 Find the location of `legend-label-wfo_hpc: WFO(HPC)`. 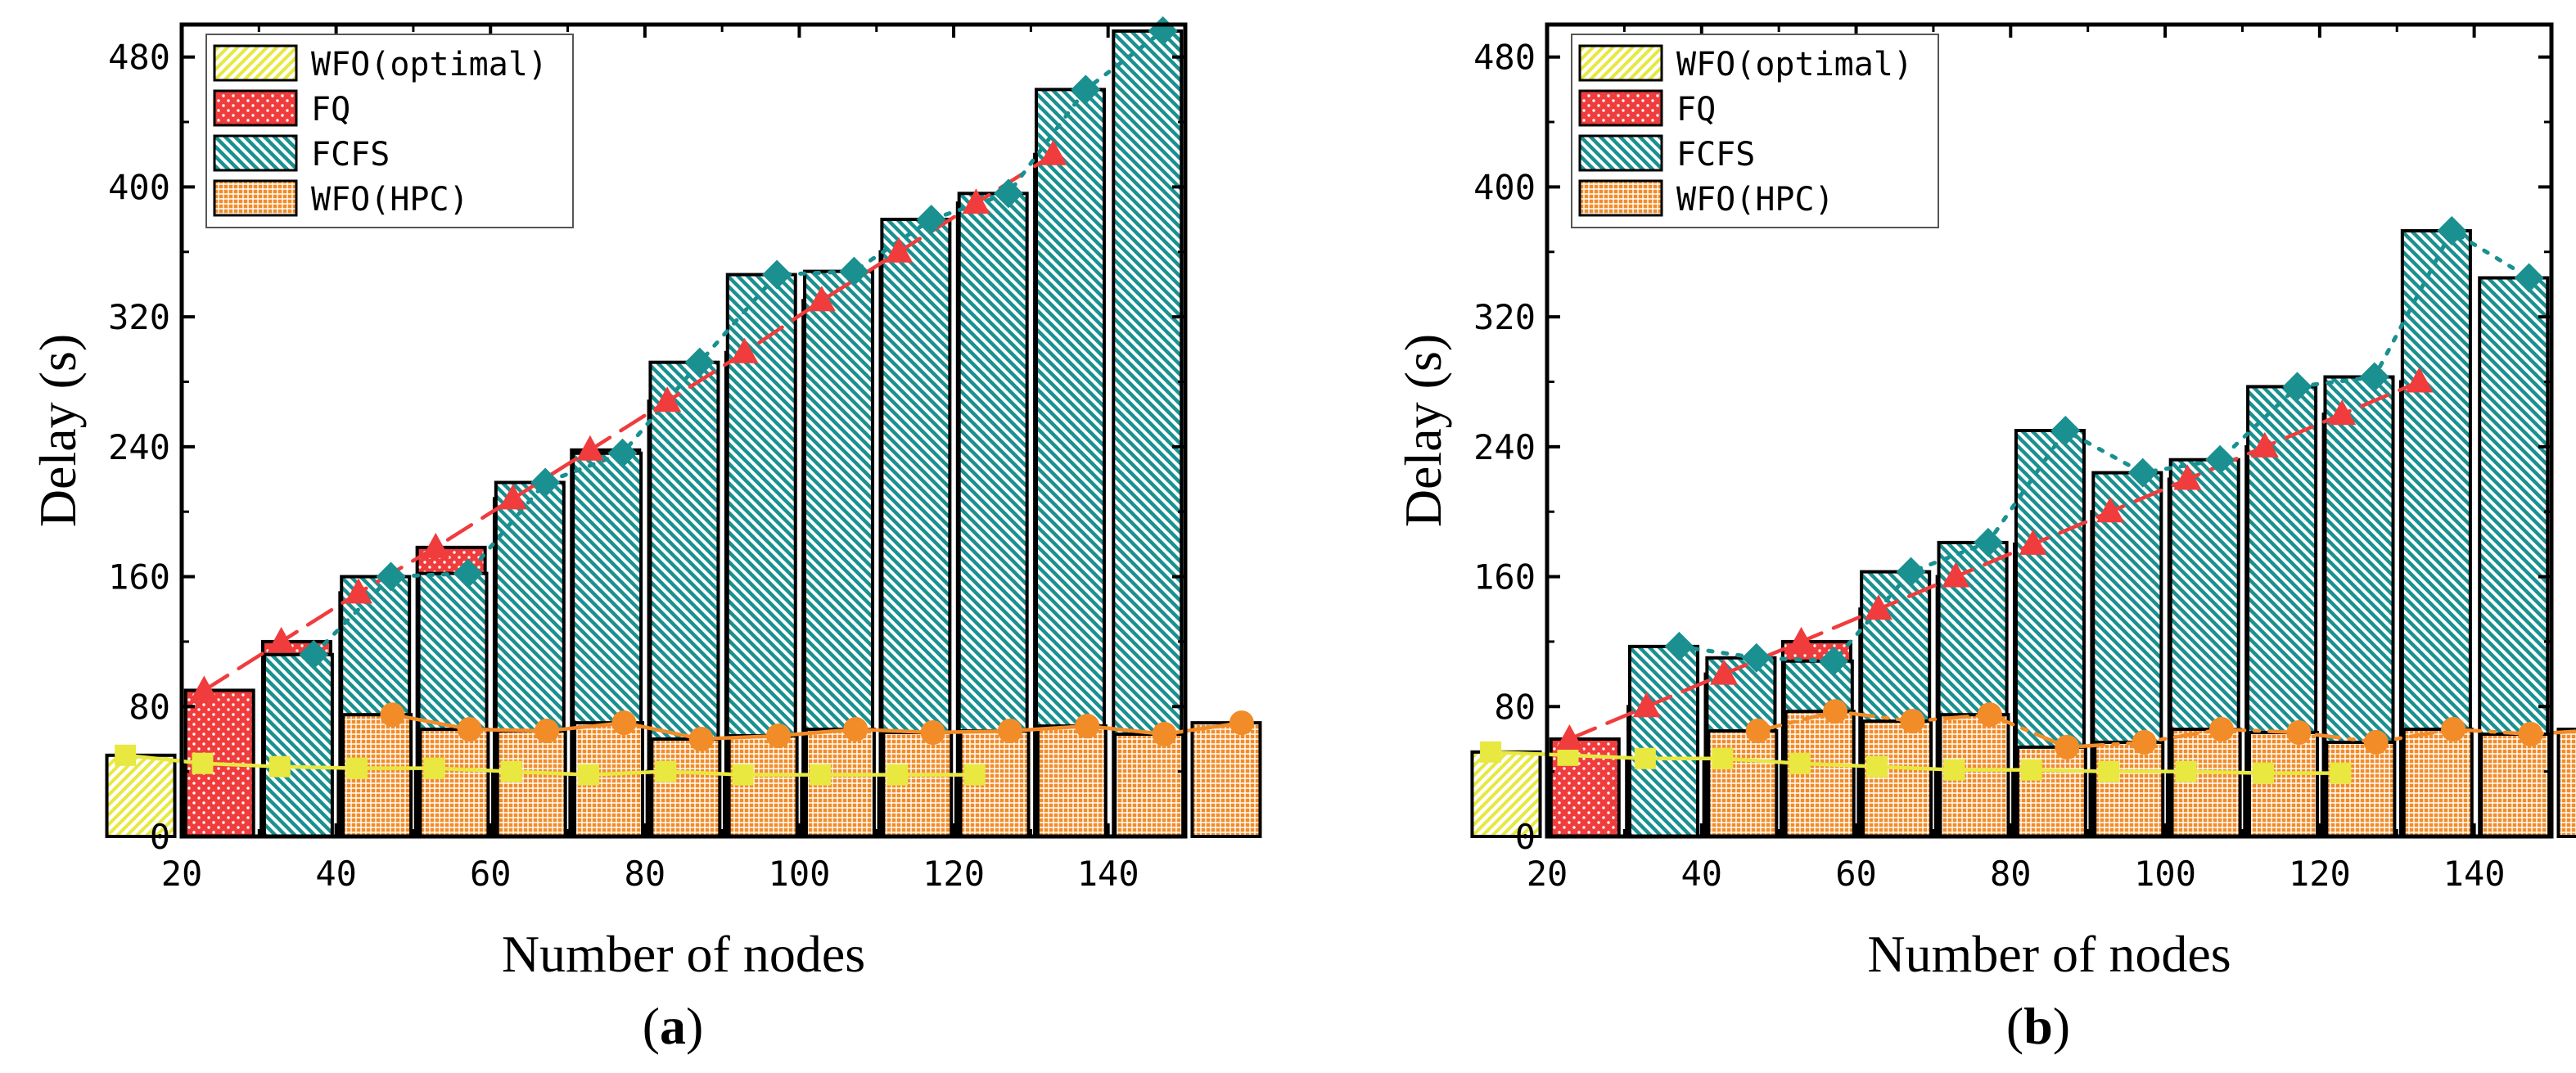

legend-label-wfo_hpc: WFO(HPC) is located at coordinates (1755, 200).